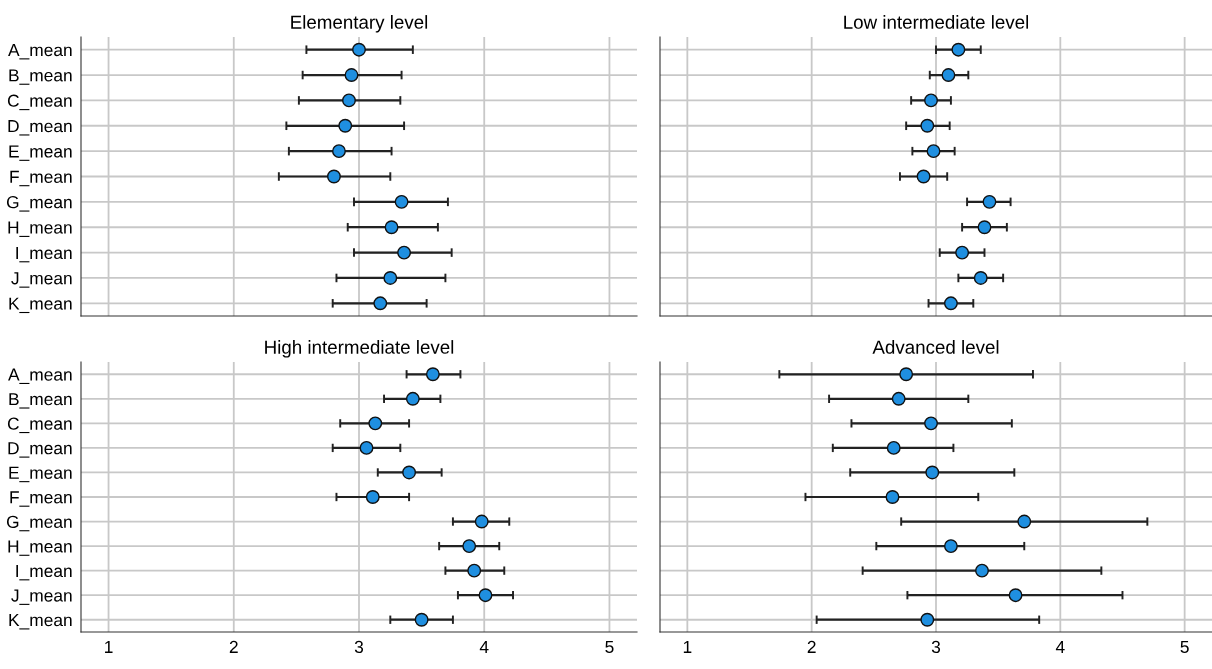 The width and height of the screenshot is (1212, 669). Describe the element at coordinates (359, 349) in the screenshot. I see `chart-title: High intermediate level` at that location.